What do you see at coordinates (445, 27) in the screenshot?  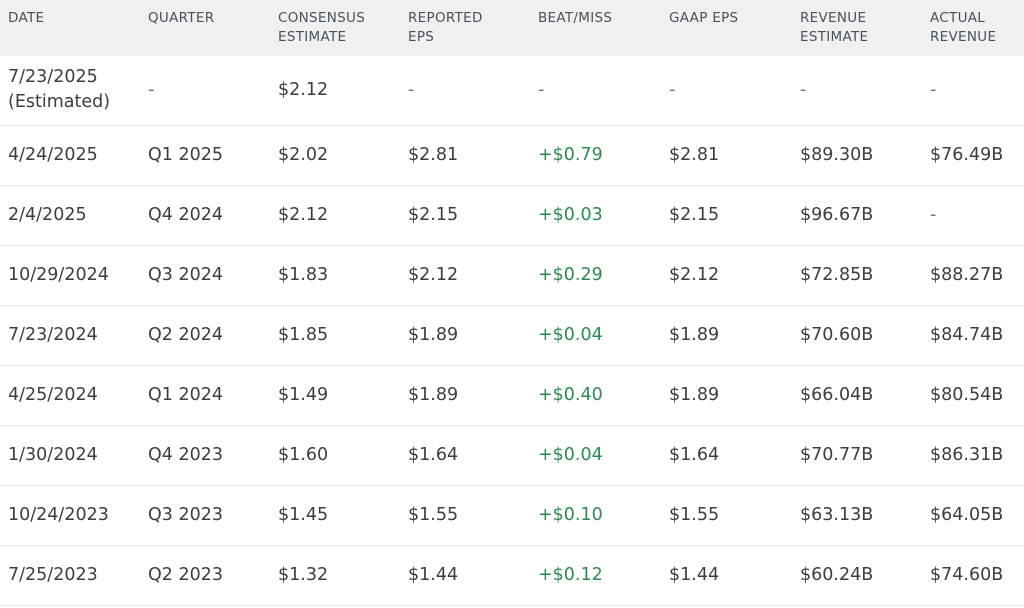 I see `column-header-reported-eps: REPORTED EPS` at bounding box center [445, 27].